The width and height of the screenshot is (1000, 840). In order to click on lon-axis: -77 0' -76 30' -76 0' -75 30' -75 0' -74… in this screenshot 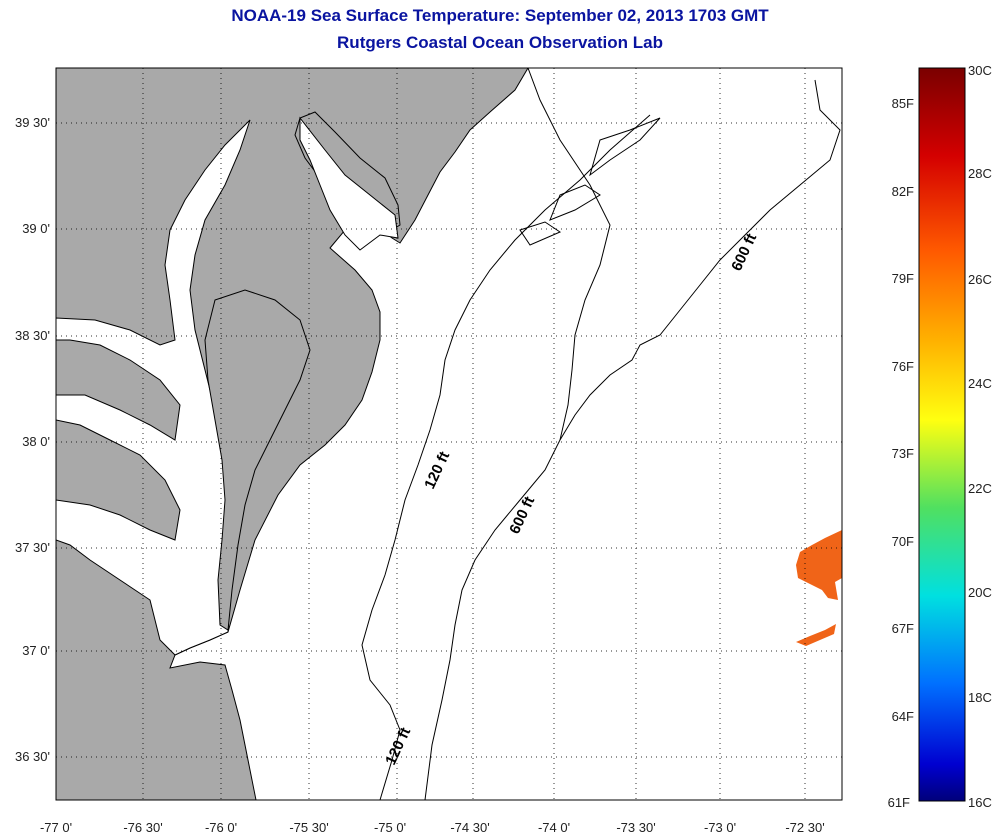, I will do `click(432, 827)`.